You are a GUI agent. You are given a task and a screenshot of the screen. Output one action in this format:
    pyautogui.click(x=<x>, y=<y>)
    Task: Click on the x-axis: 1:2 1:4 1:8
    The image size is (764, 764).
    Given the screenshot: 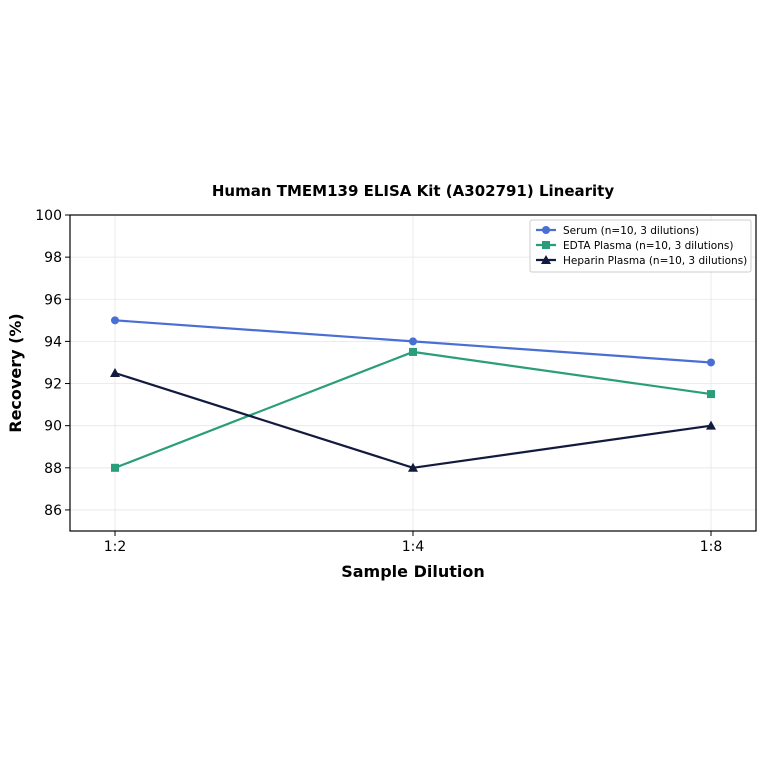 What is the action you would take?
    pyautogui.click(x=413, y=543)
    